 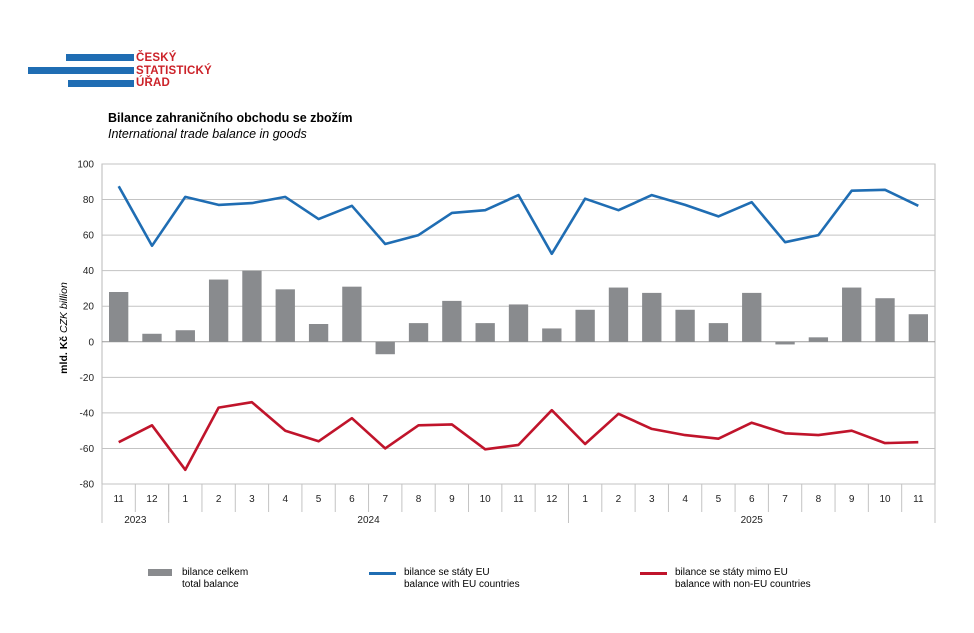 What do you see at coordinates (210, 584) in the screenshot?
I see `legend-total-en: total balance` at bounding box center [210, 584].